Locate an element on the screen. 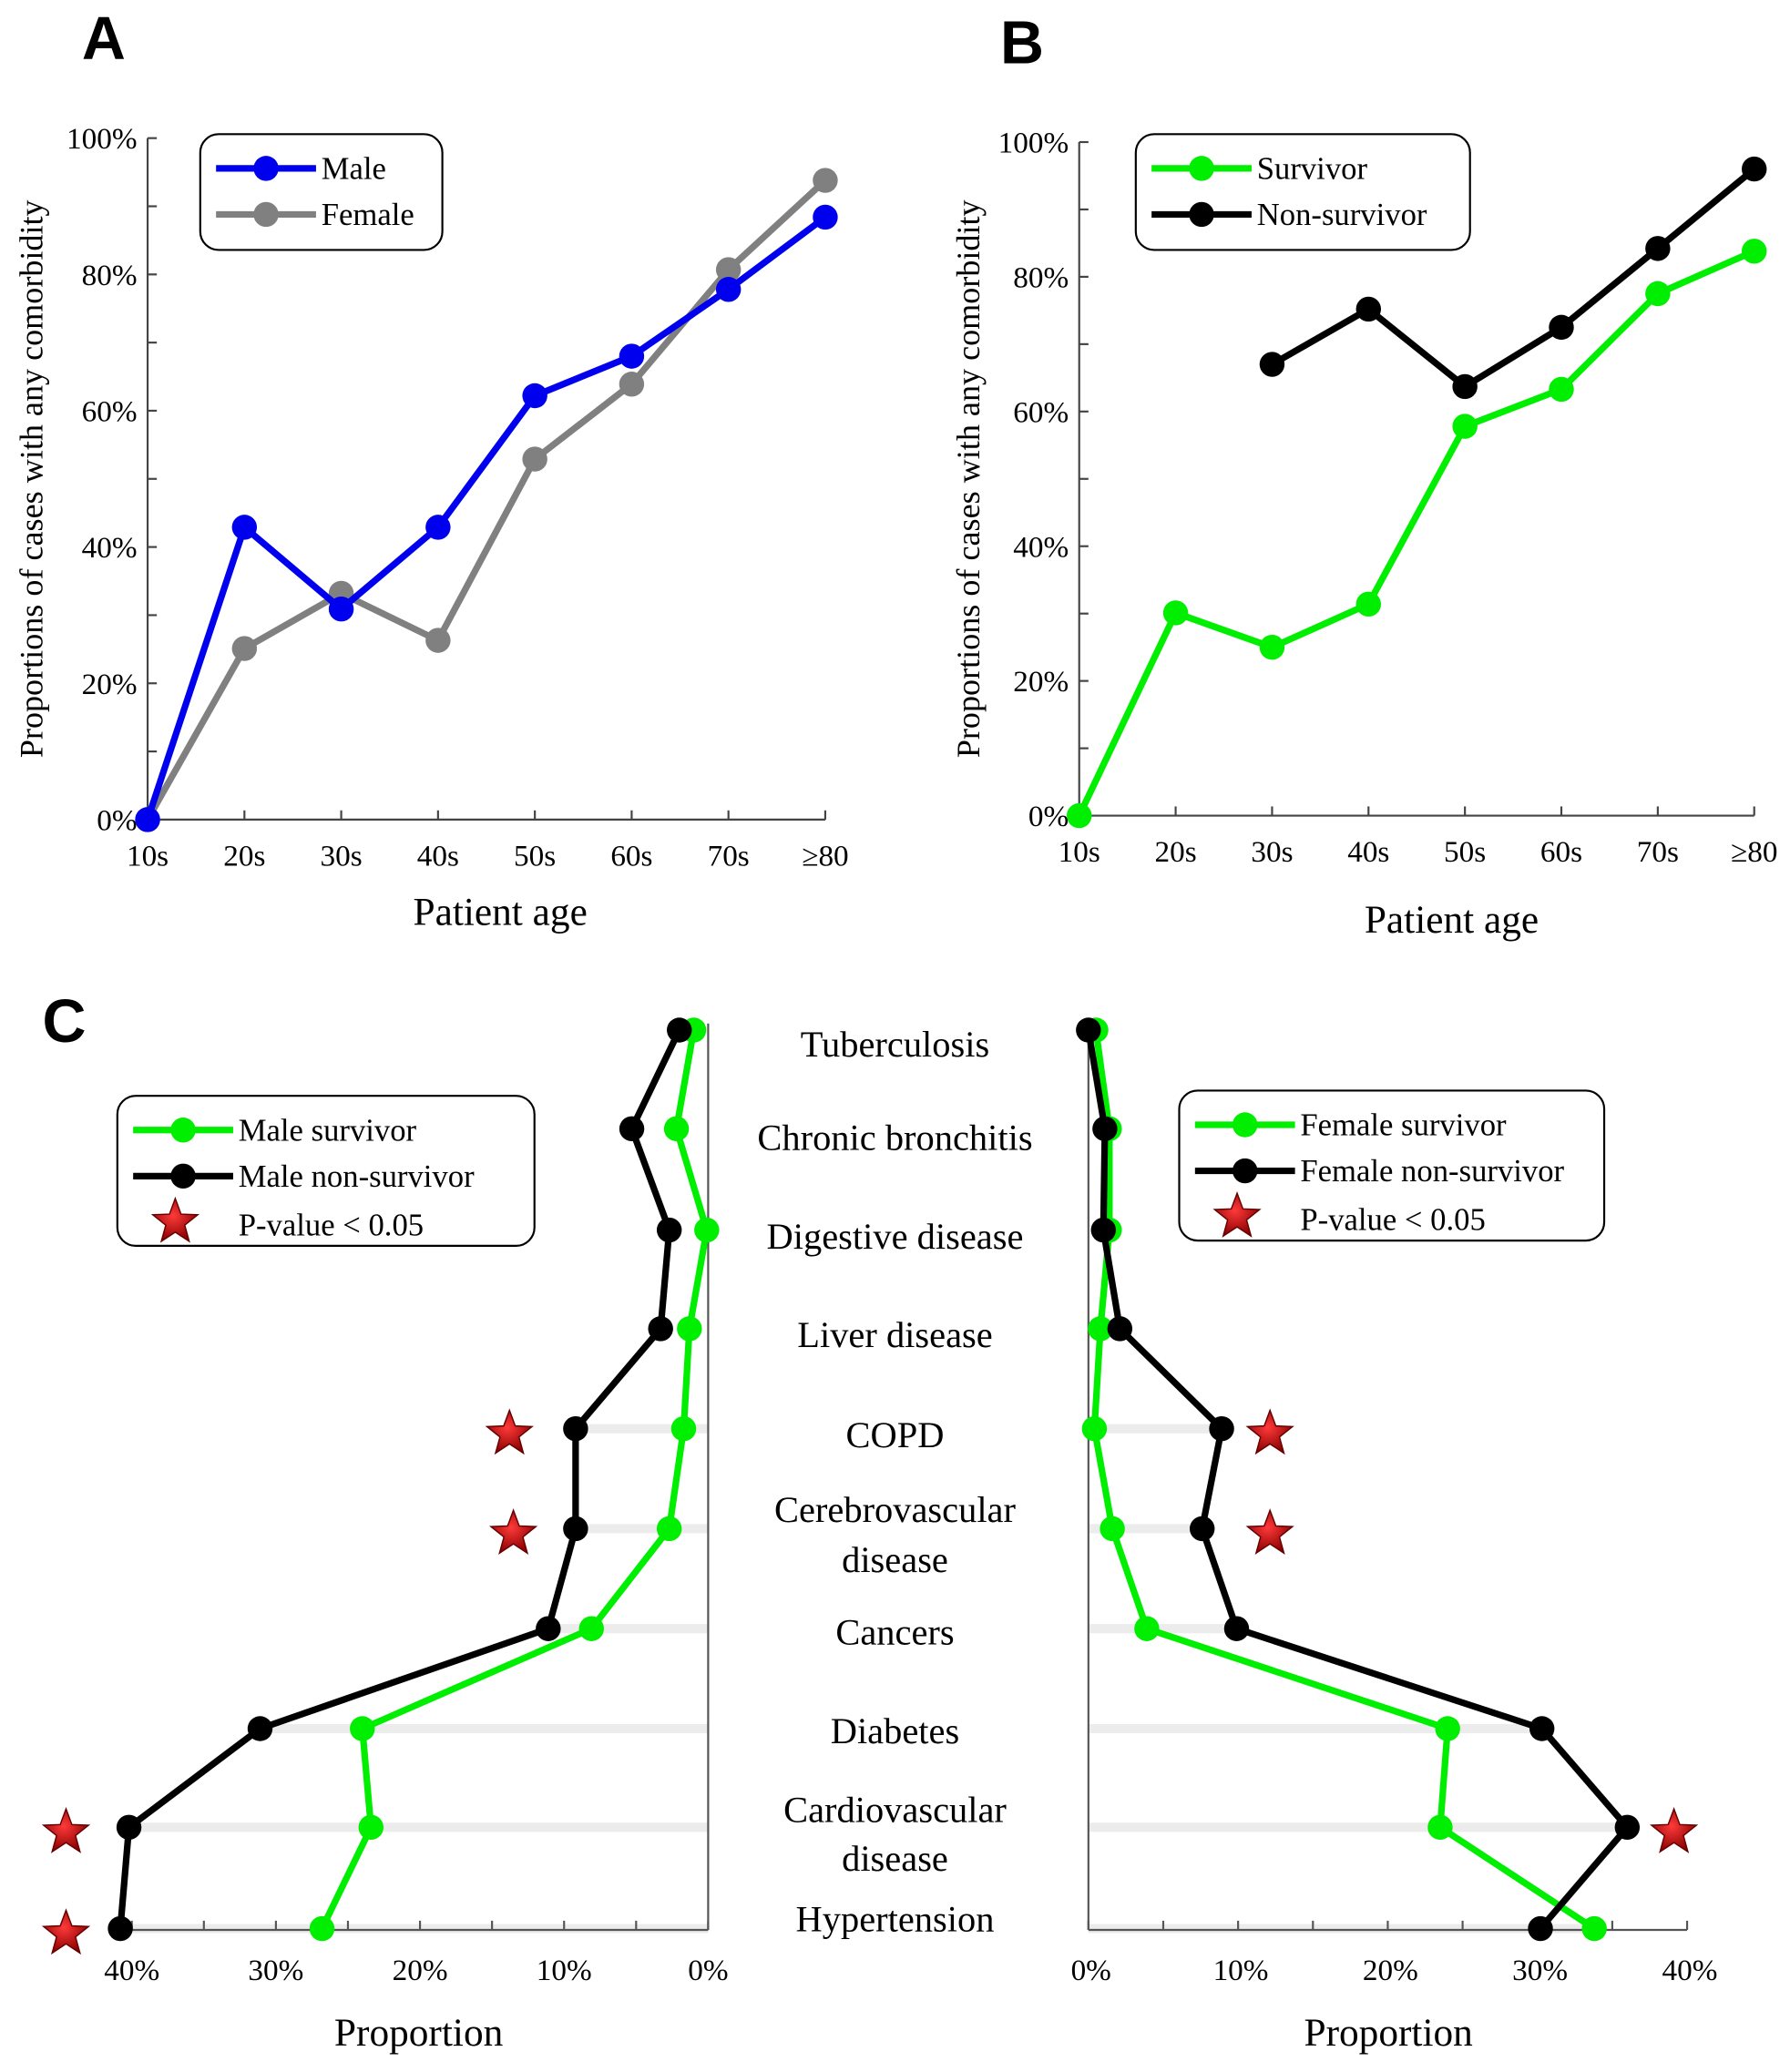 This screenshot has height=2072, width=1790. category-label: Cerebrovascular is located at coordinates (895, 1509).